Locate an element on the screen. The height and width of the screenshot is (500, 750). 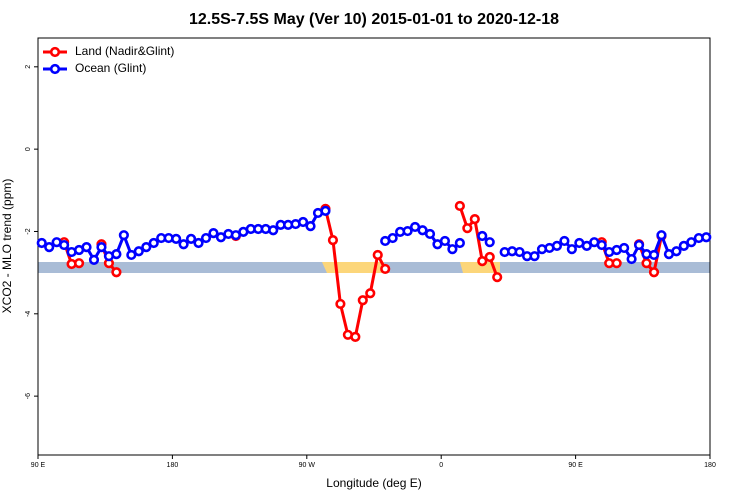
y-tick-label: -6 is located at coordinates (28, 396).